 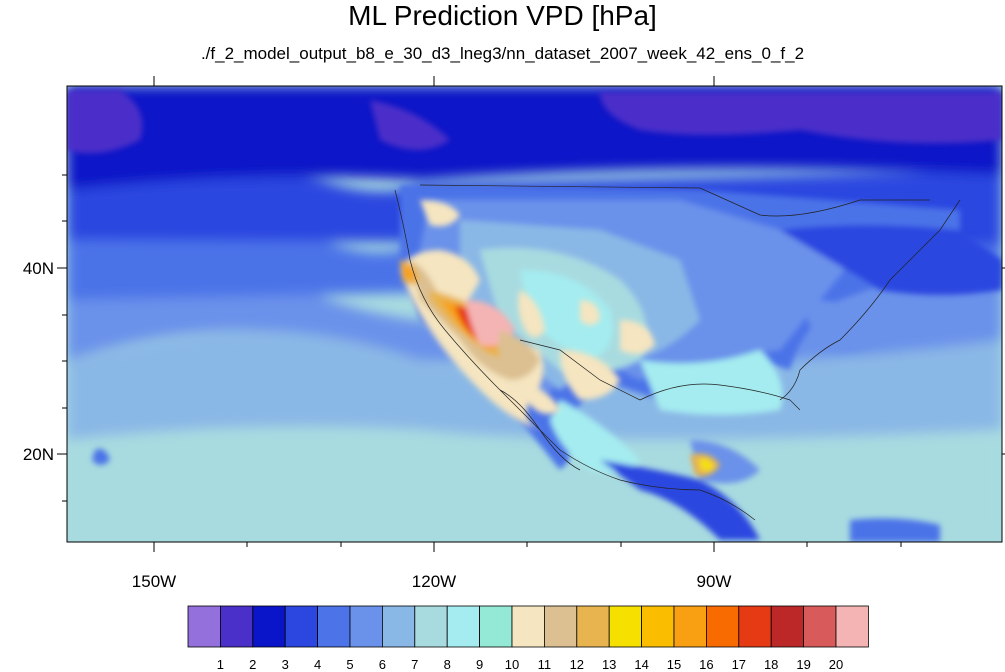 What do you see at coordinates (512, 664) in the screenshot?
I see `colorbar-tick-label: 10` at bounding box center [512, 664].